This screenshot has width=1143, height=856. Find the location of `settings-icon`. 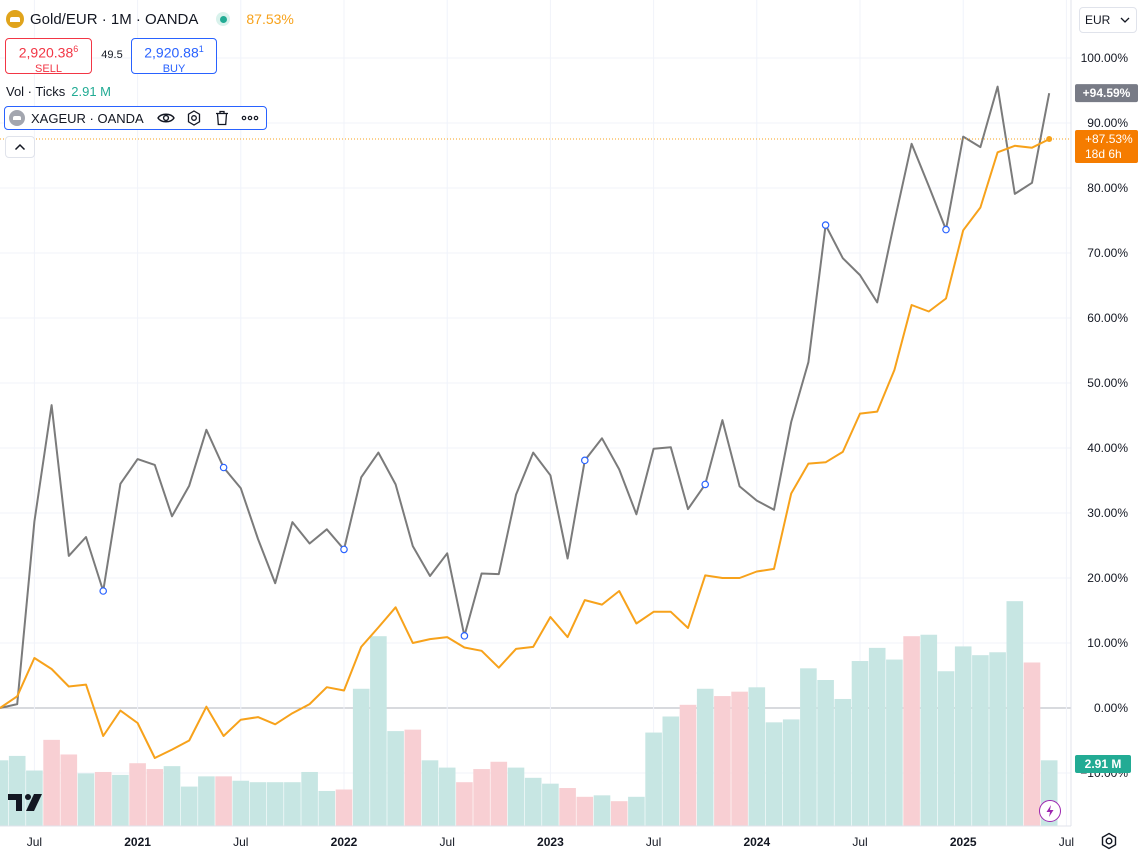

settings-icon is located at coordinates (194, 118).